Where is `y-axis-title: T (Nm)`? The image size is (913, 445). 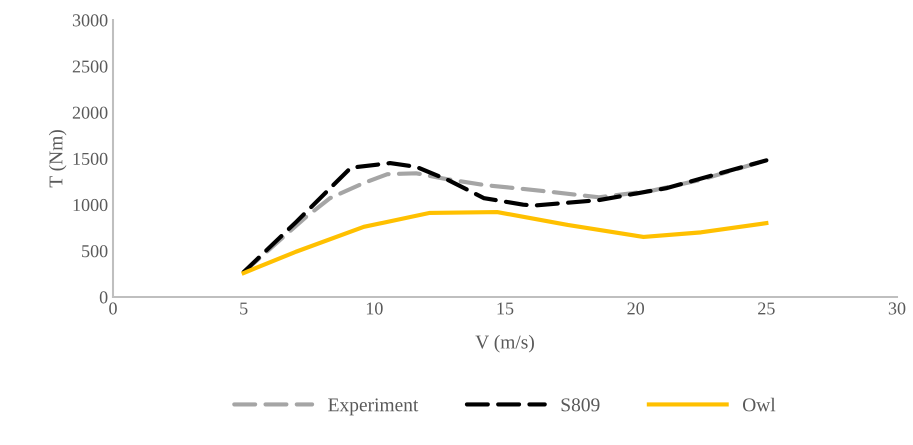 y-axis-title: T (Nm) is located at coordinates (57, 159).